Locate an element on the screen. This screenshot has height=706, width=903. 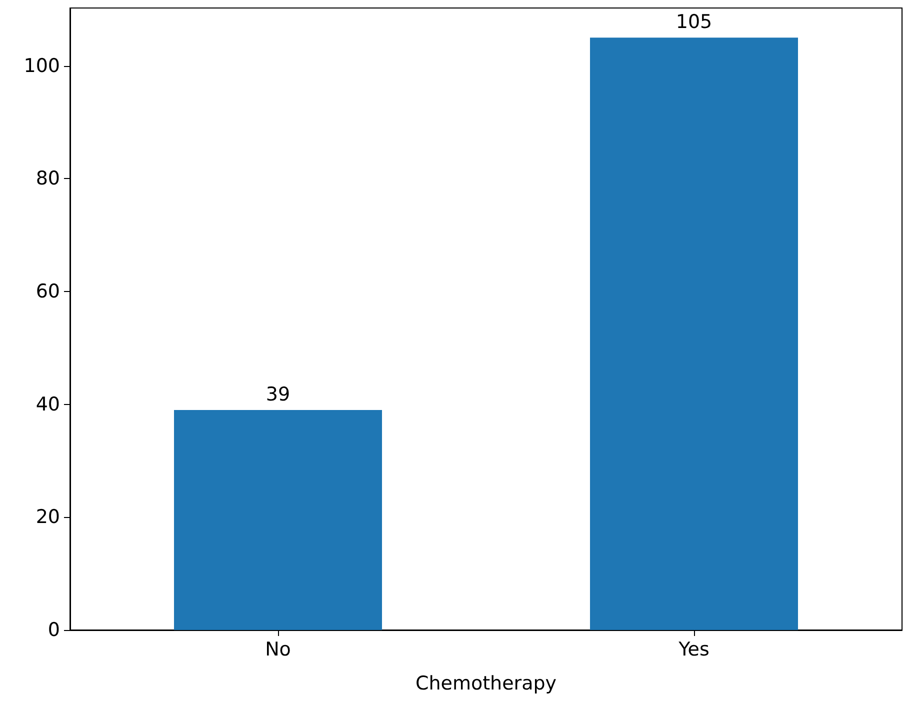
y-tick-label: 80 is located at coordinates (48, 179).